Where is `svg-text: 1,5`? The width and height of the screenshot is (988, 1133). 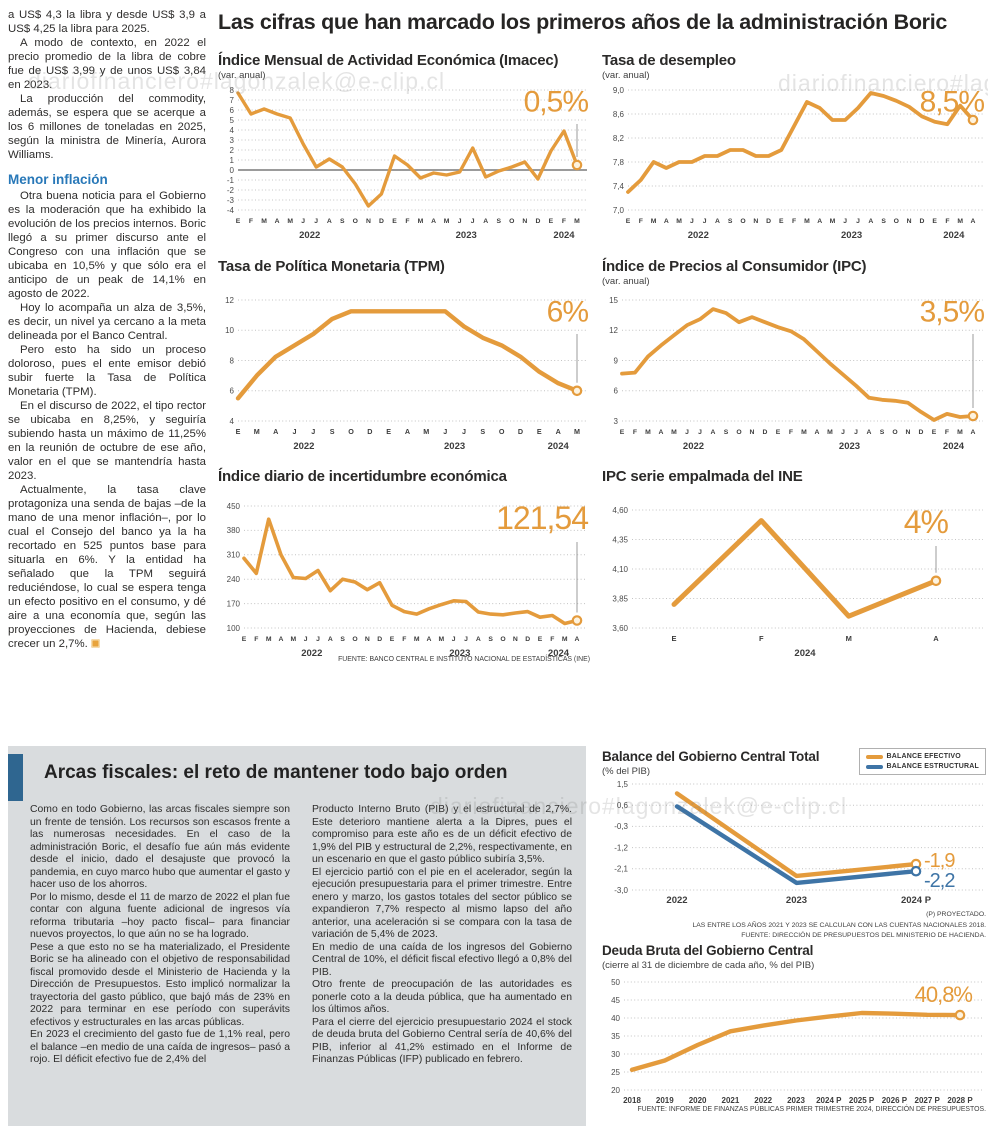 svg-text: 1,5 is located at coordinates (623, 784).